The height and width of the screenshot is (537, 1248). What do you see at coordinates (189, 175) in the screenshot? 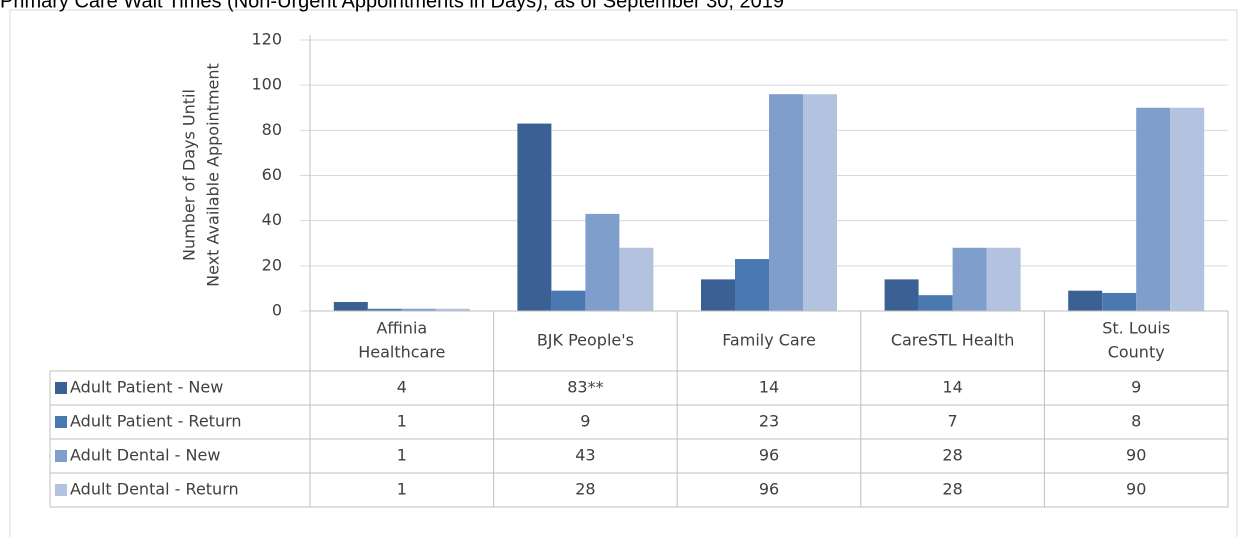
I see `y-axis-title: Number of Days Until` at bounding box center [189, 175].